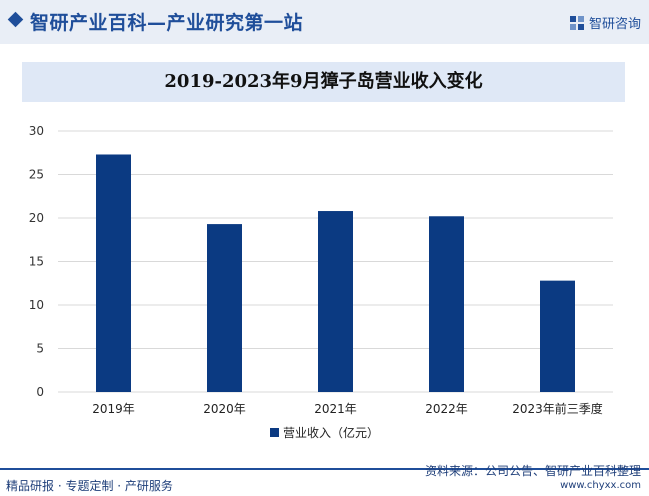  I want to click on y-tick-label: 0, so click(40, 392).